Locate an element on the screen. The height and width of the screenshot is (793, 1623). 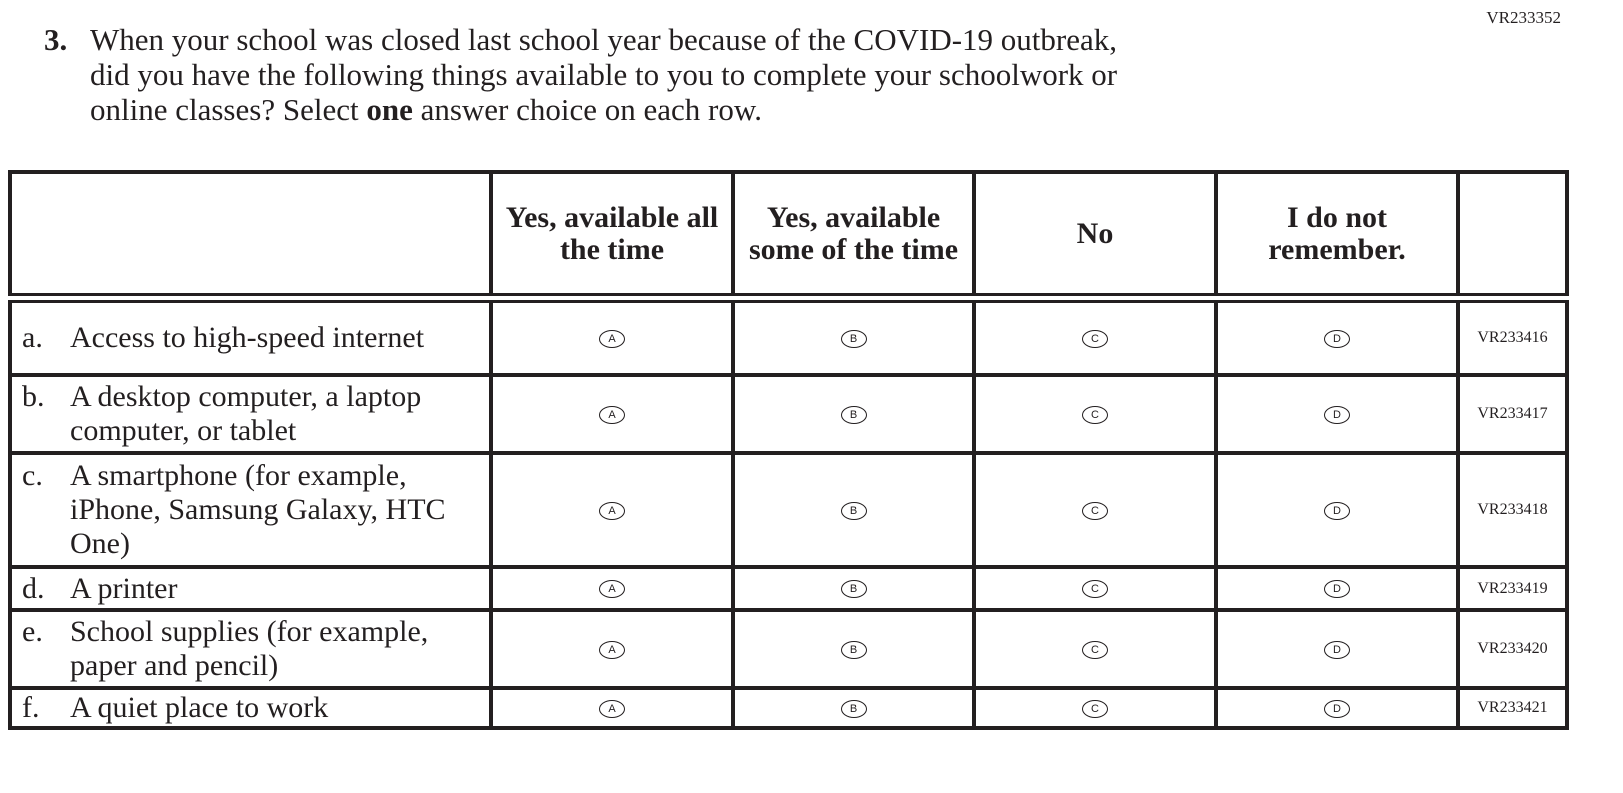
table-row: d. A printer A B C D VR233419 is located at coordinates (788, 588).